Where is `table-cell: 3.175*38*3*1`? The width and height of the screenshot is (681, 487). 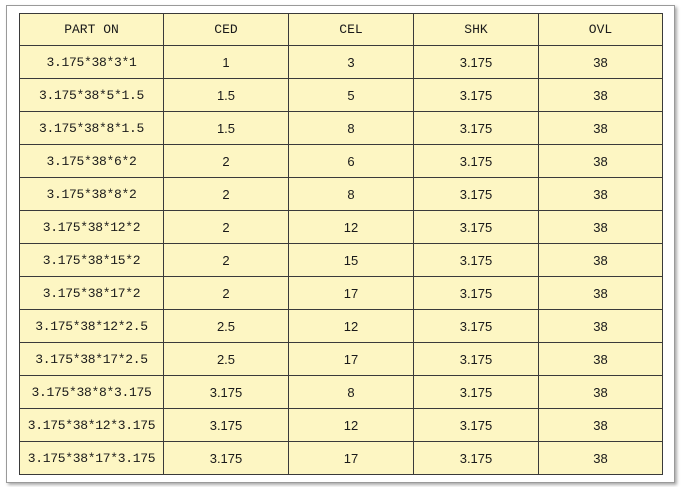 table-cell: 3.175*38*3*1 is located at coordinates (91, 62).